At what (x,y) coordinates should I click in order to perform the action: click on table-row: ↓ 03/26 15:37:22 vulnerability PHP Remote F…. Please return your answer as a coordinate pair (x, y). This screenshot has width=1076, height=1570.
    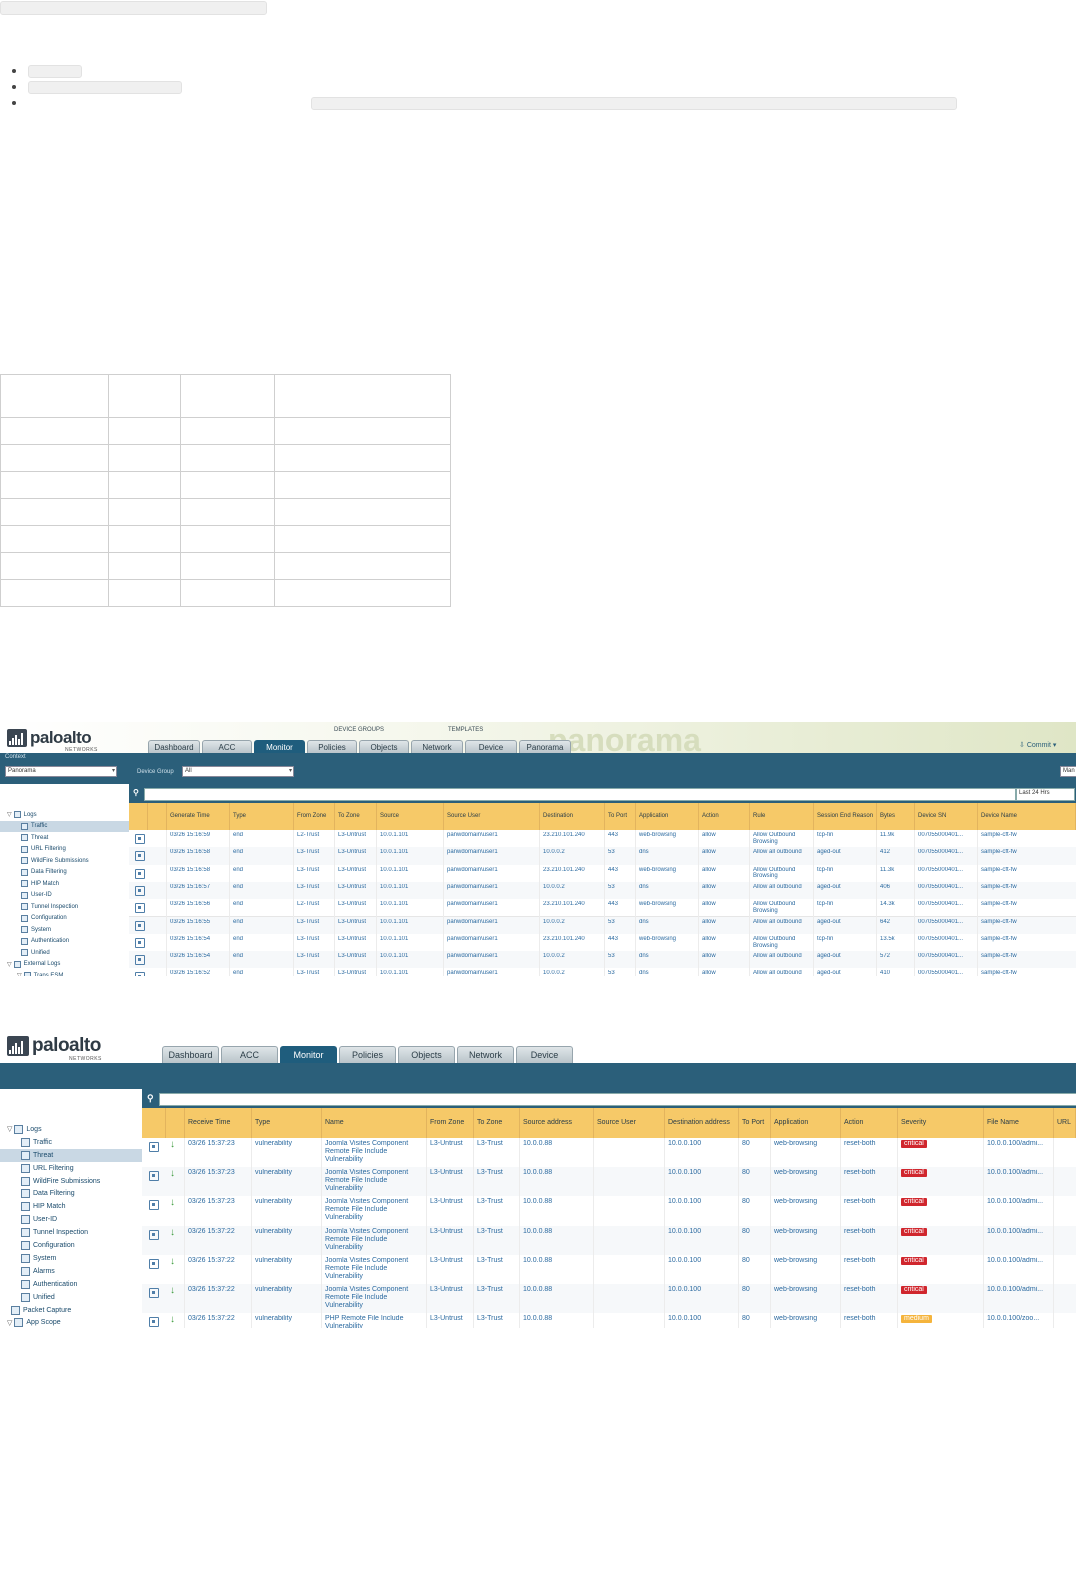
    Looking at the image, I should click on (609, 1320).